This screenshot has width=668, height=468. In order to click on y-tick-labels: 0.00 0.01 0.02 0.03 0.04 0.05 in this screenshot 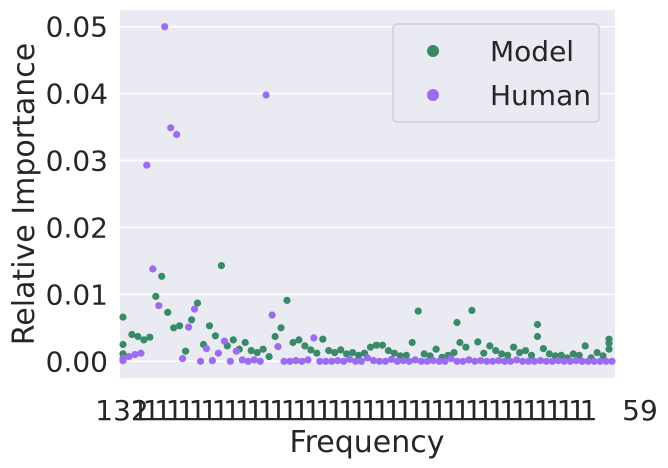, I will do `click(77, 195)`.